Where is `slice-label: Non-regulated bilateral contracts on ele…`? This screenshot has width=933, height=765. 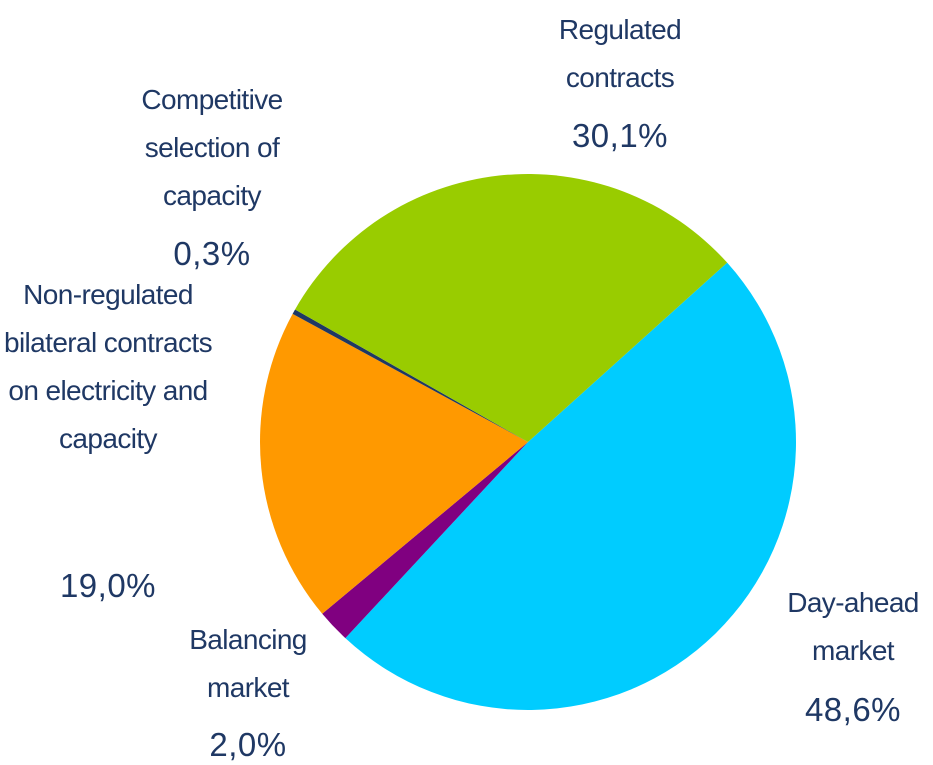
slice-label: Non-regulated bilateral contracts on ele… is located at coordinates (108, 366).